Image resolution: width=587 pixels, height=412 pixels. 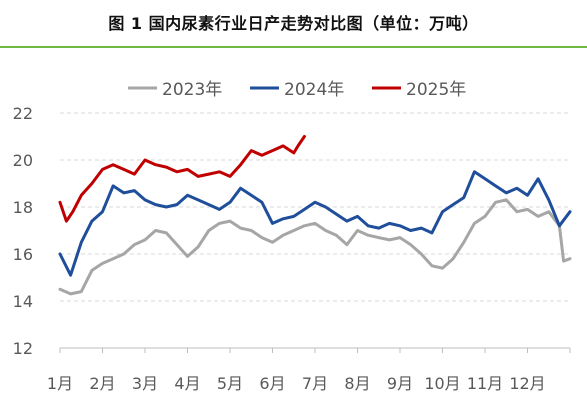 What do you see at coordinates (145, 383) in the screenshot?
I see `x-tick-label: 3月` at bounding box center [145, 383].